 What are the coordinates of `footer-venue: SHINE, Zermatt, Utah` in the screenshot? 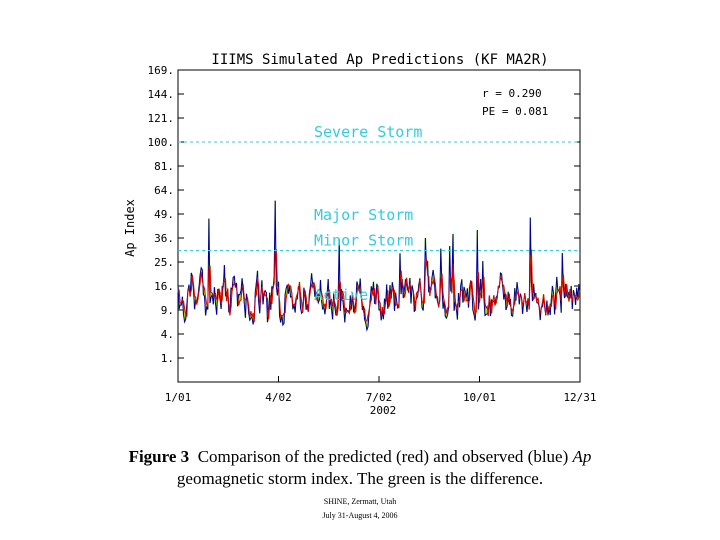 It's located at (360, 501).